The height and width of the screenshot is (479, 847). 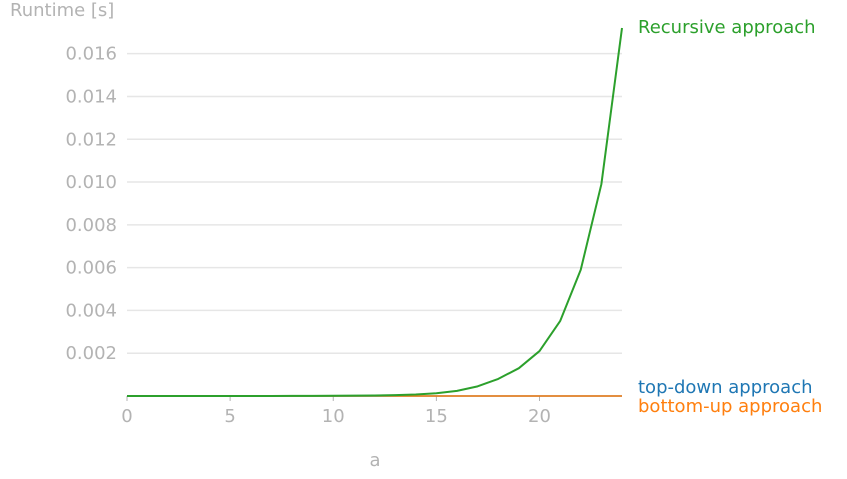 What do you see at coordinates (91, 225) in the screenshot?
I see `y-tick-label: 0.008` at bounding box center [91, 225].